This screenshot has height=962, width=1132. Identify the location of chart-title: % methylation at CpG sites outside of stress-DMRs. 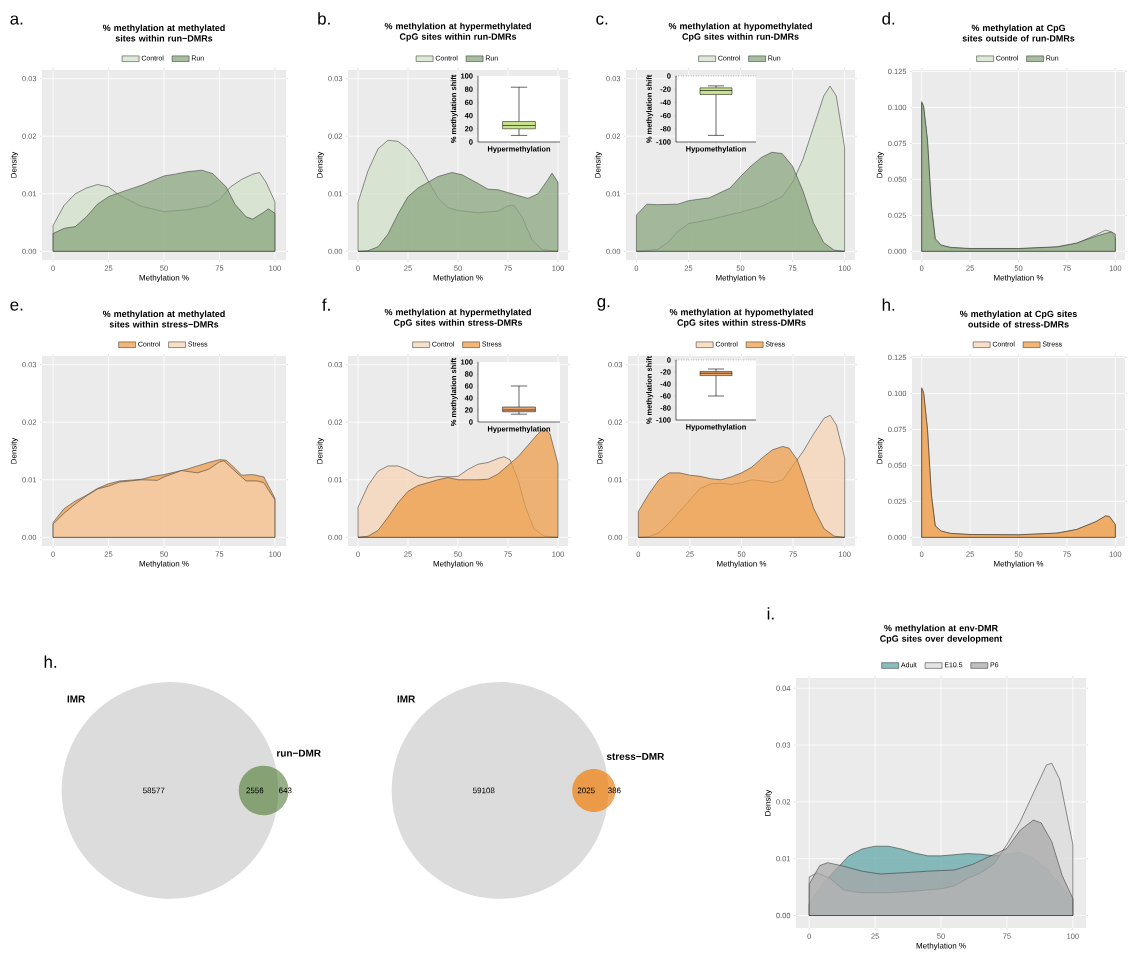
(1018, 319).